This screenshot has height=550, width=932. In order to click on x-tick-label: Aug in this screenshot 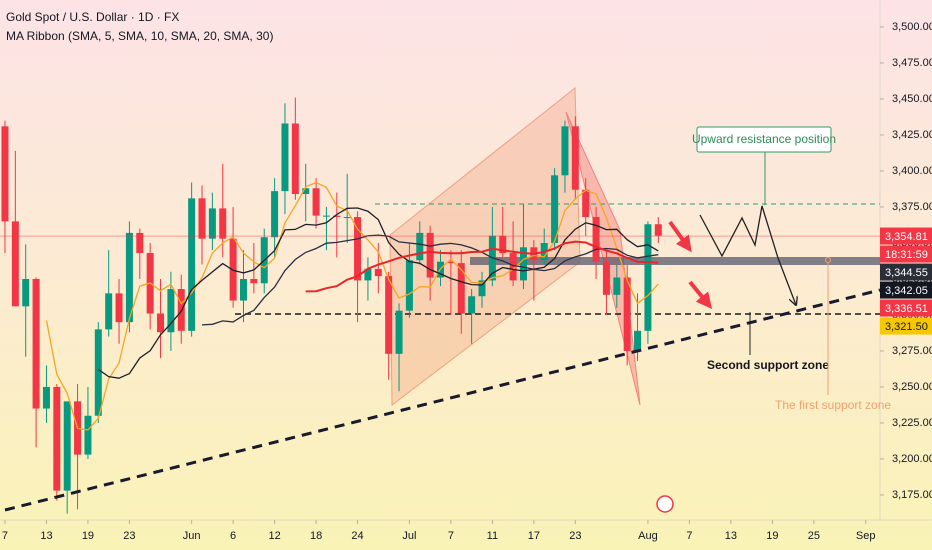, I will do `click(648, 536)`.